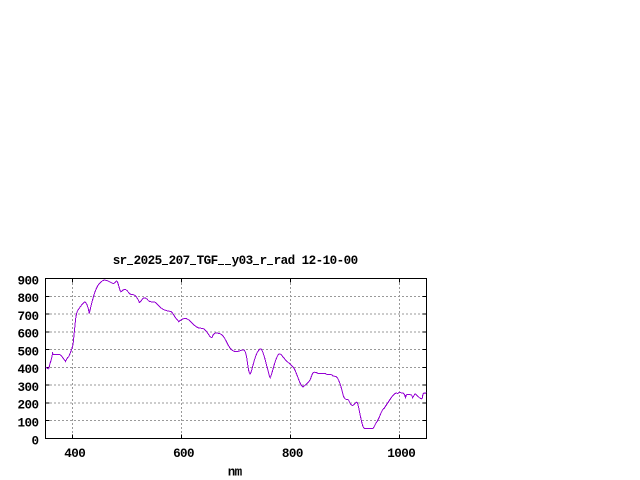 The width and height of the screenshot is (640, 480). Describe the element at coordinates (235, 261) in the screenshot. I see `svg-text:sr 2025 207 TGF y03 r rad 12-: sr 2025 207 TGF y03 r rad 12-10-00` at that location.